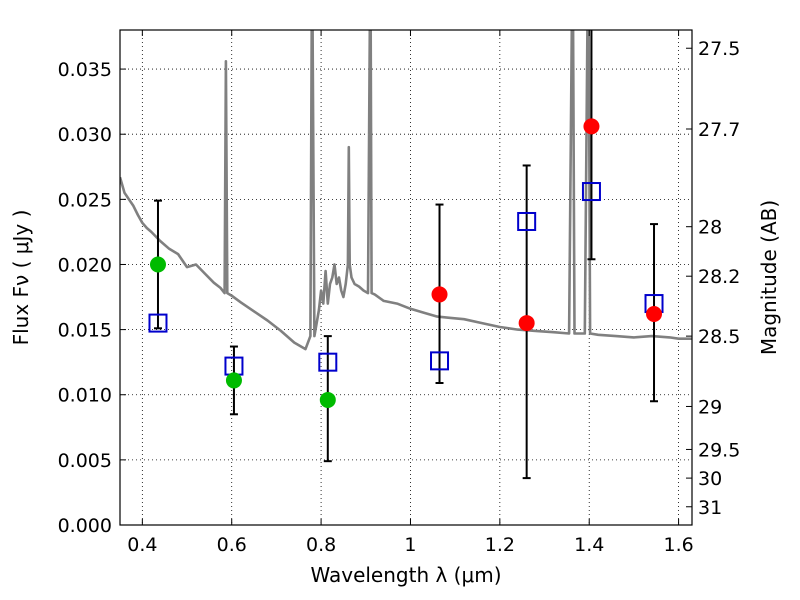 Image resolution: width=800 pixels, height=600 pixels. I want to click on right-tick-label: 27.5, so click(719, 49).